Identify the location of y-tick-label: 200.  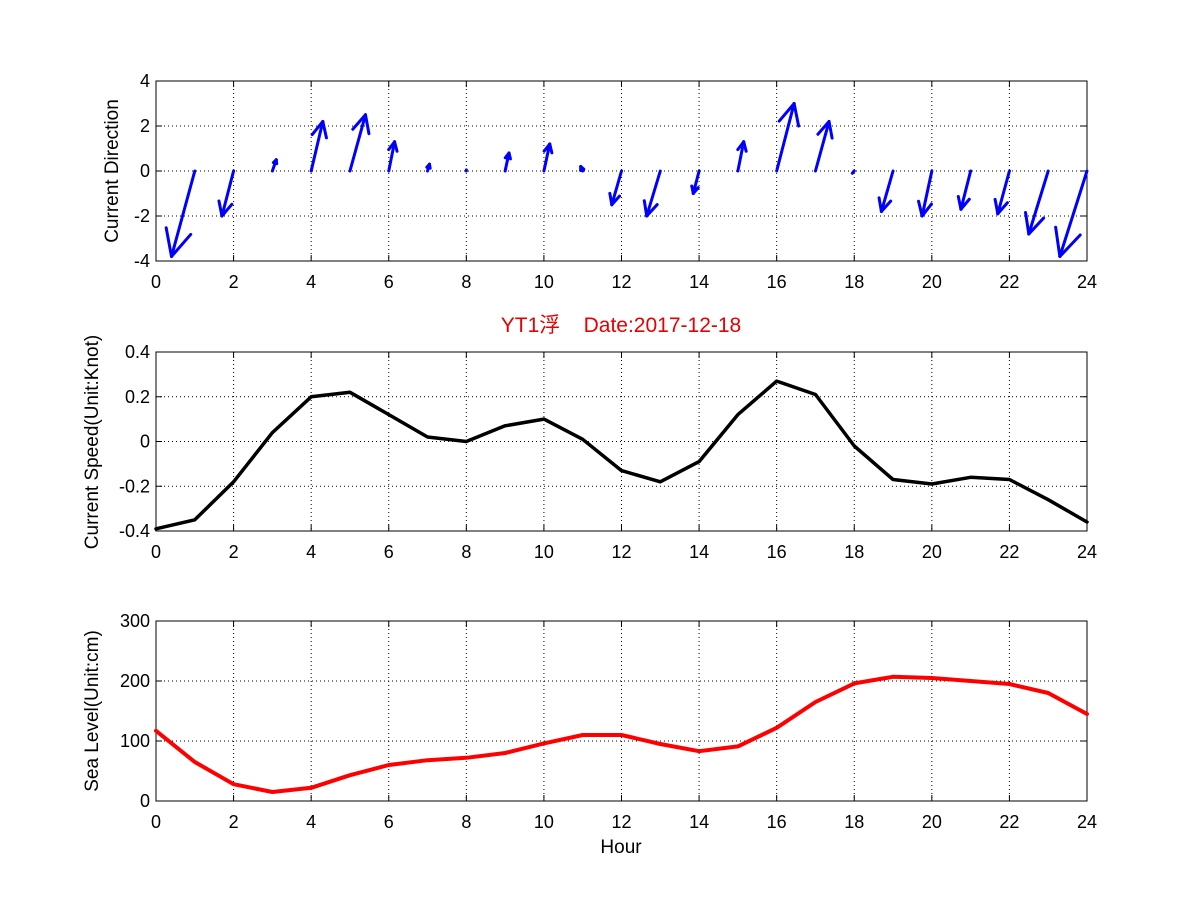
(135, 681).